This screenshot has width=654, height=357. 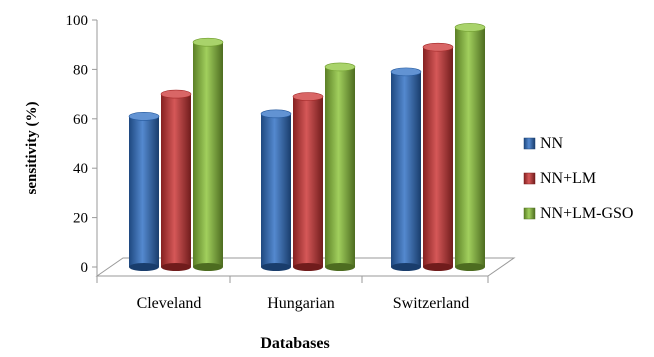 I want to click on x-axis-label: Databases, so click(x=294, y=343).